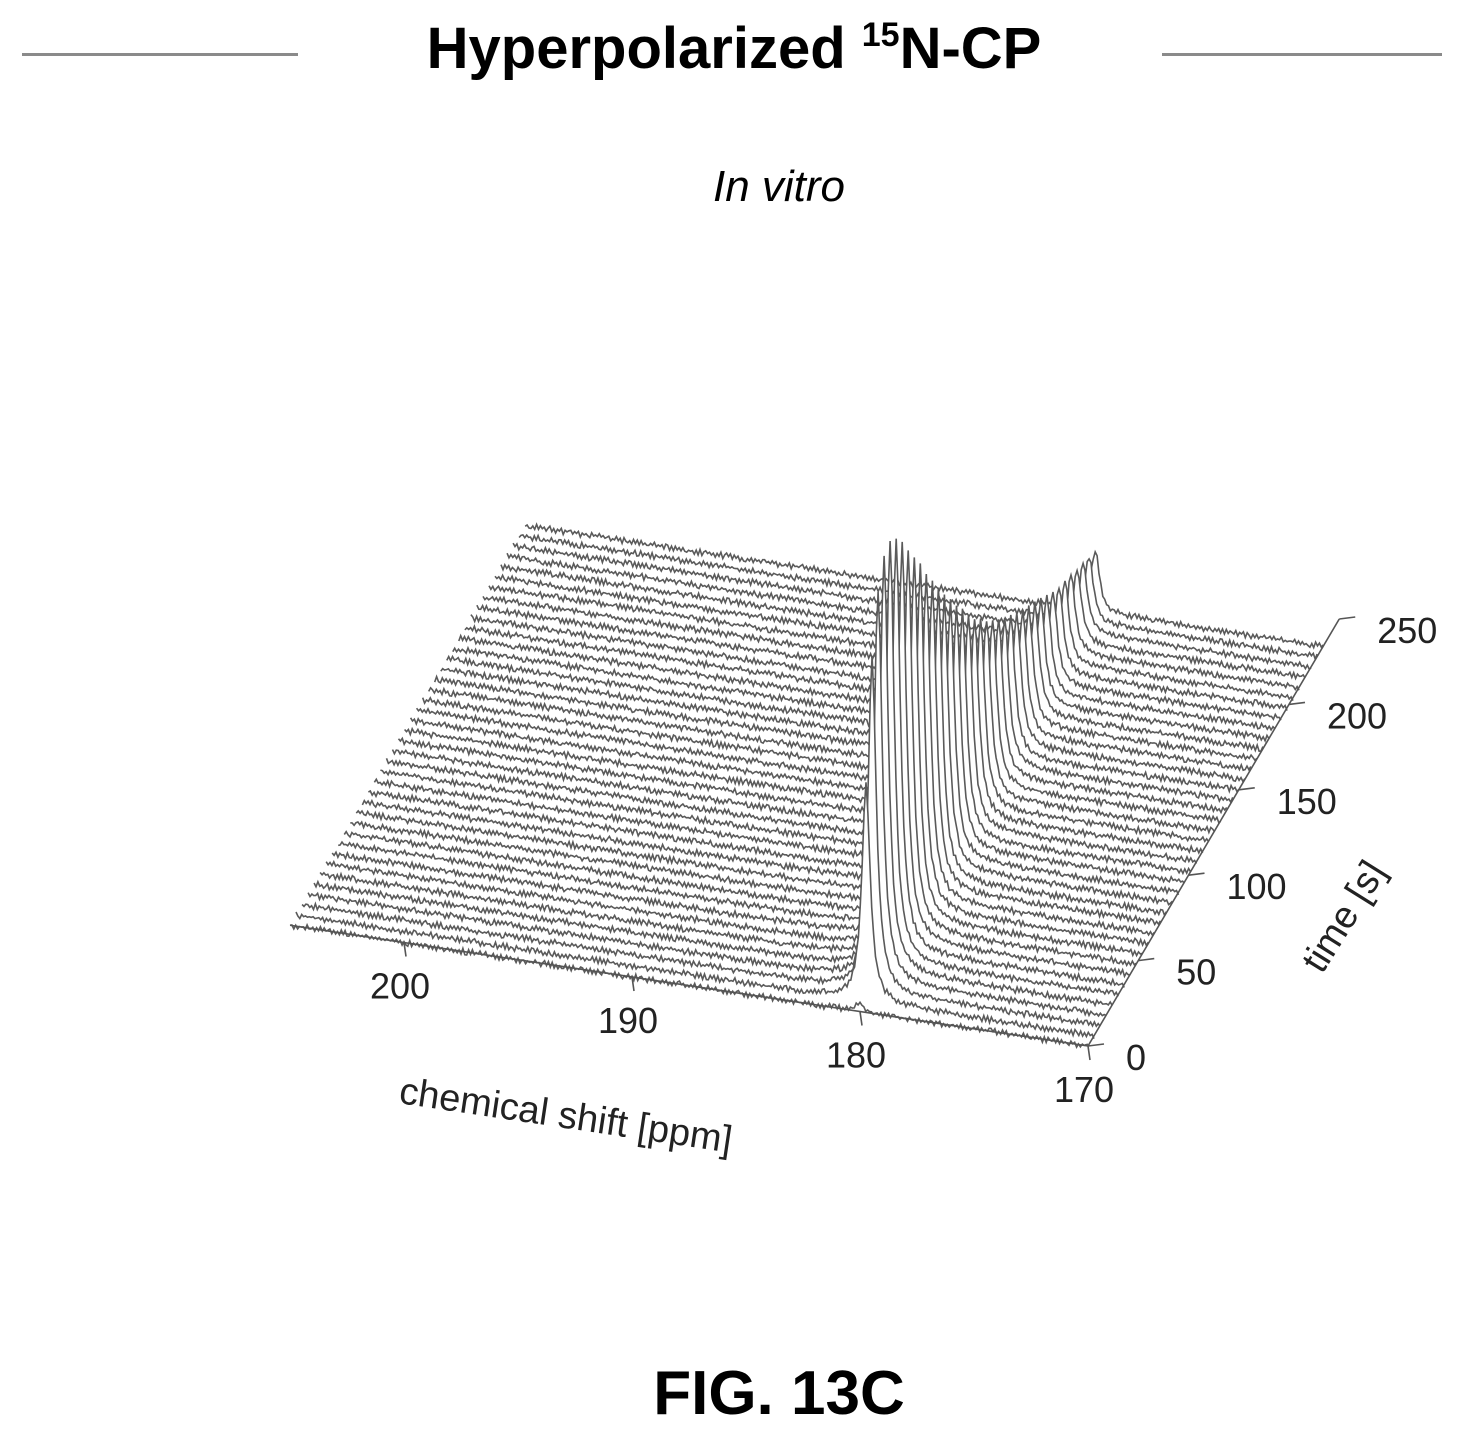  Describe the element at coordinates (1257, 886) in the screenshot. I see `y-tick-label: 100` at that location.